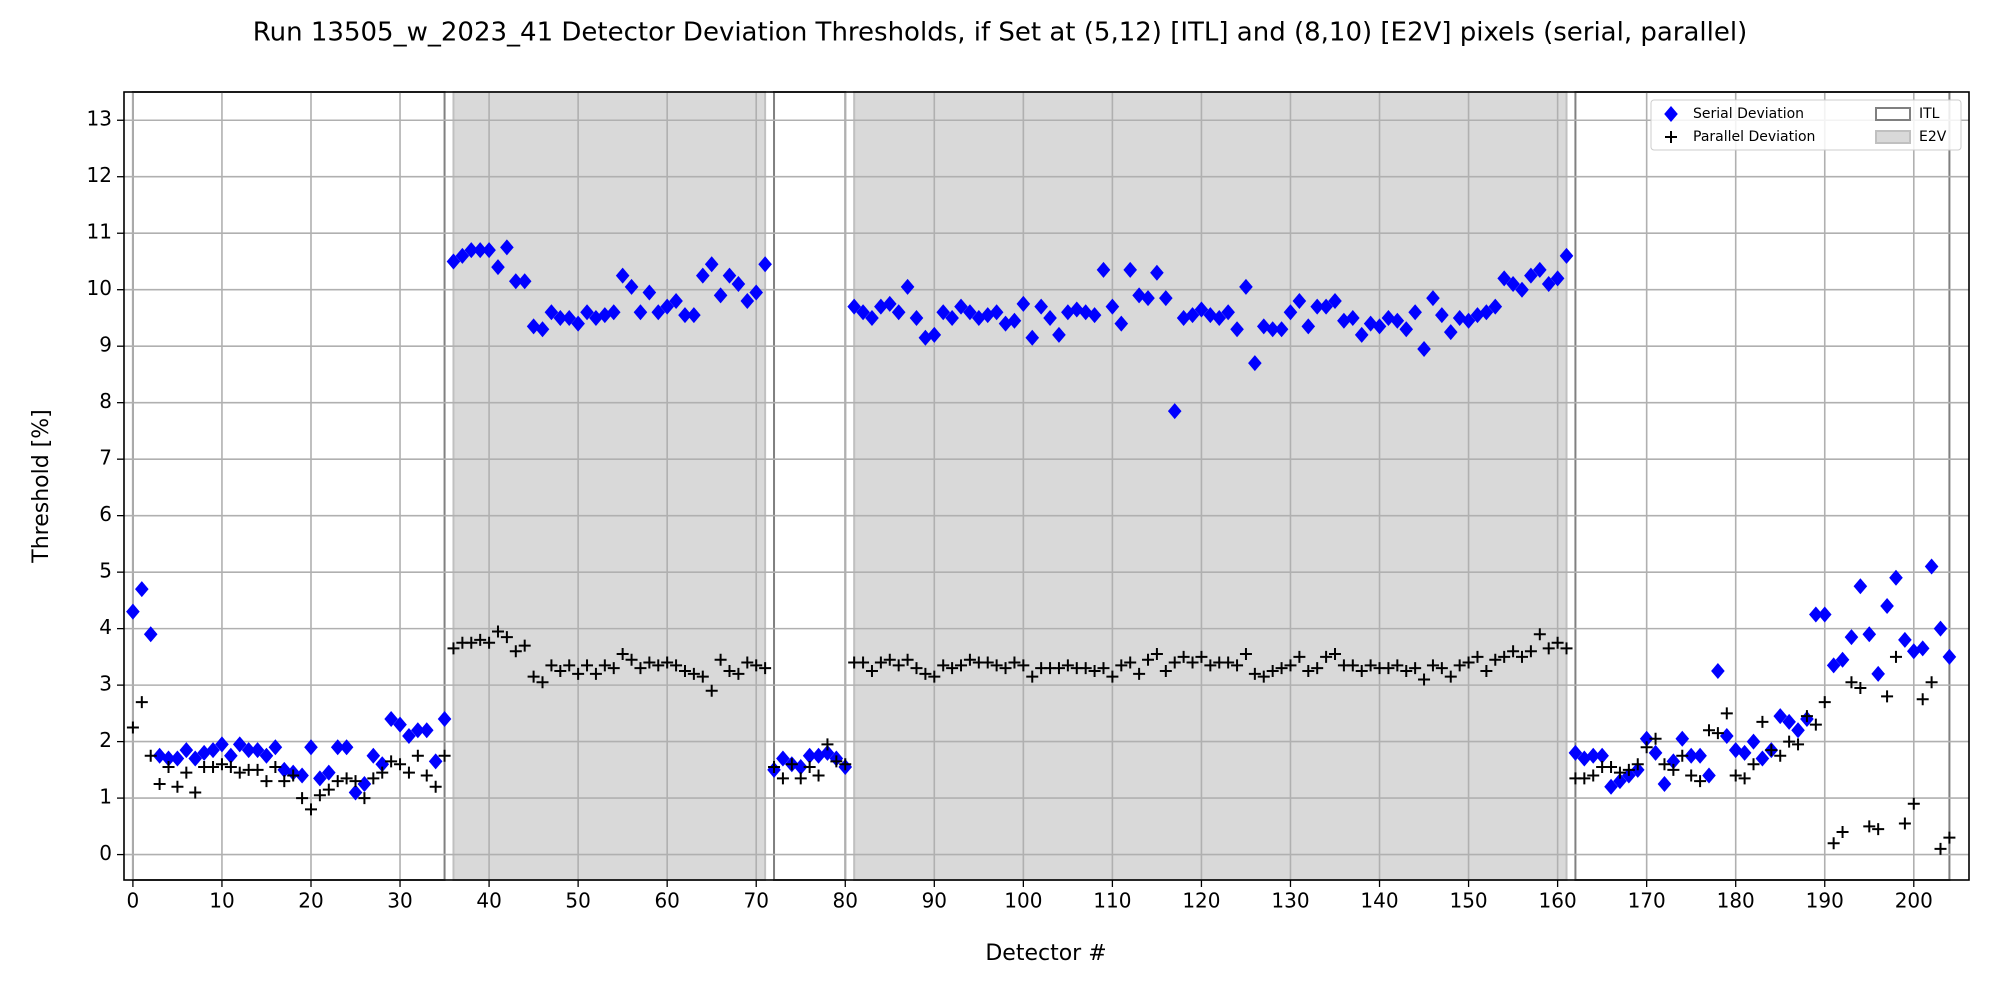 The height and width of the screenshot is (1000, 2000). I want to click on legend-label: Parallel Deviation, so click(1754, 137).